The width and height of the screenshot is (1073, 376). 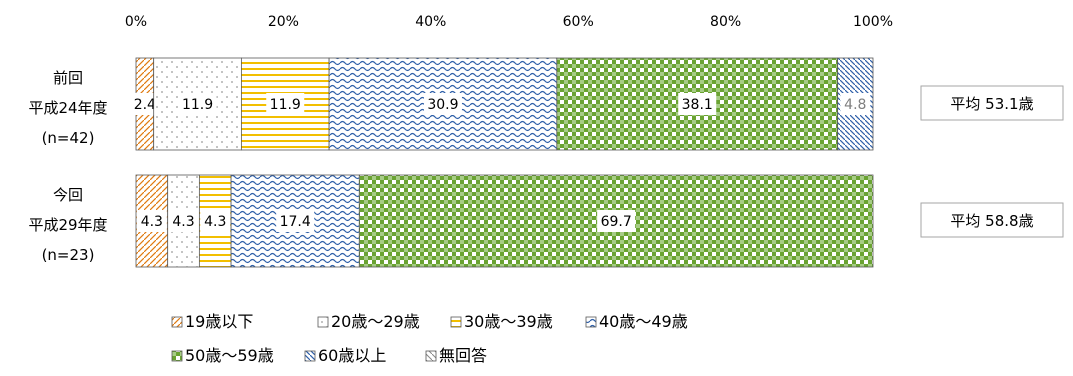 I want to click on legend-label: 19歳以下, so click(x=219, y=321).